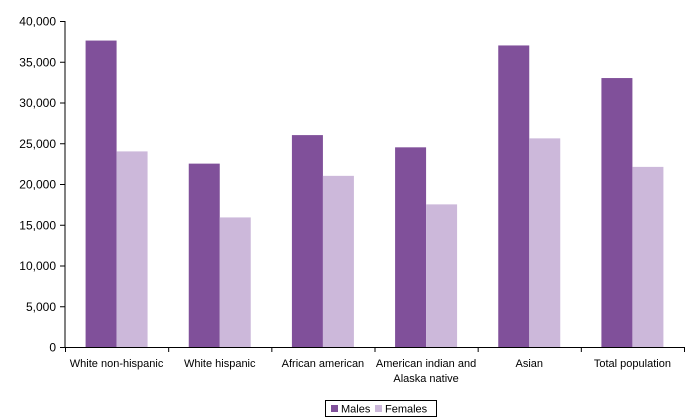 The height and width of the screenshot is (417, 686). Describe the element at coordinates (406, 410) in the screenshot. I see `legend-label-females: Females` at that location.